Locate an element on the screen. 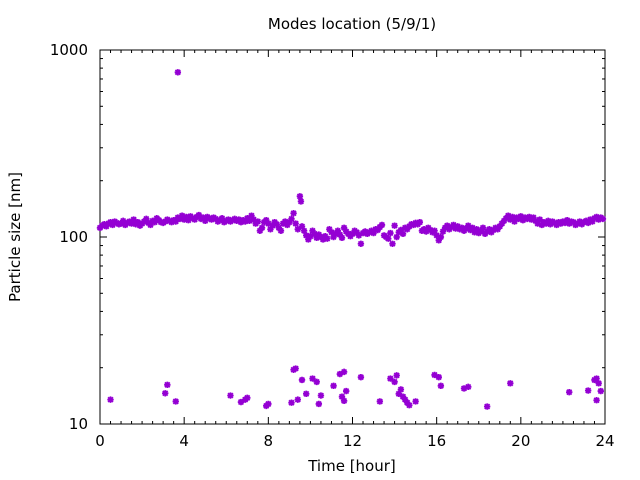 This screenshot has width=640, height=480. x-tick-labels: 0 4 8 12 16 20 24 is located at coordinates (354, 441).